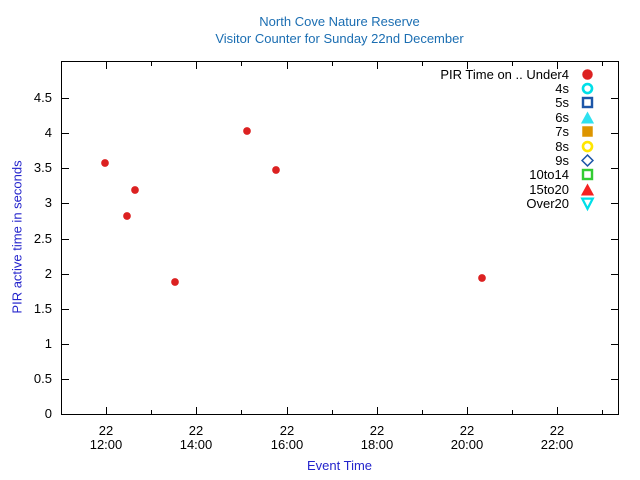 This screenshot has height=480, width=640. What do you see at coordinates (562, 161) in the screenshot?
I see `legend-label: 9s` at bounding box center [562, 161].